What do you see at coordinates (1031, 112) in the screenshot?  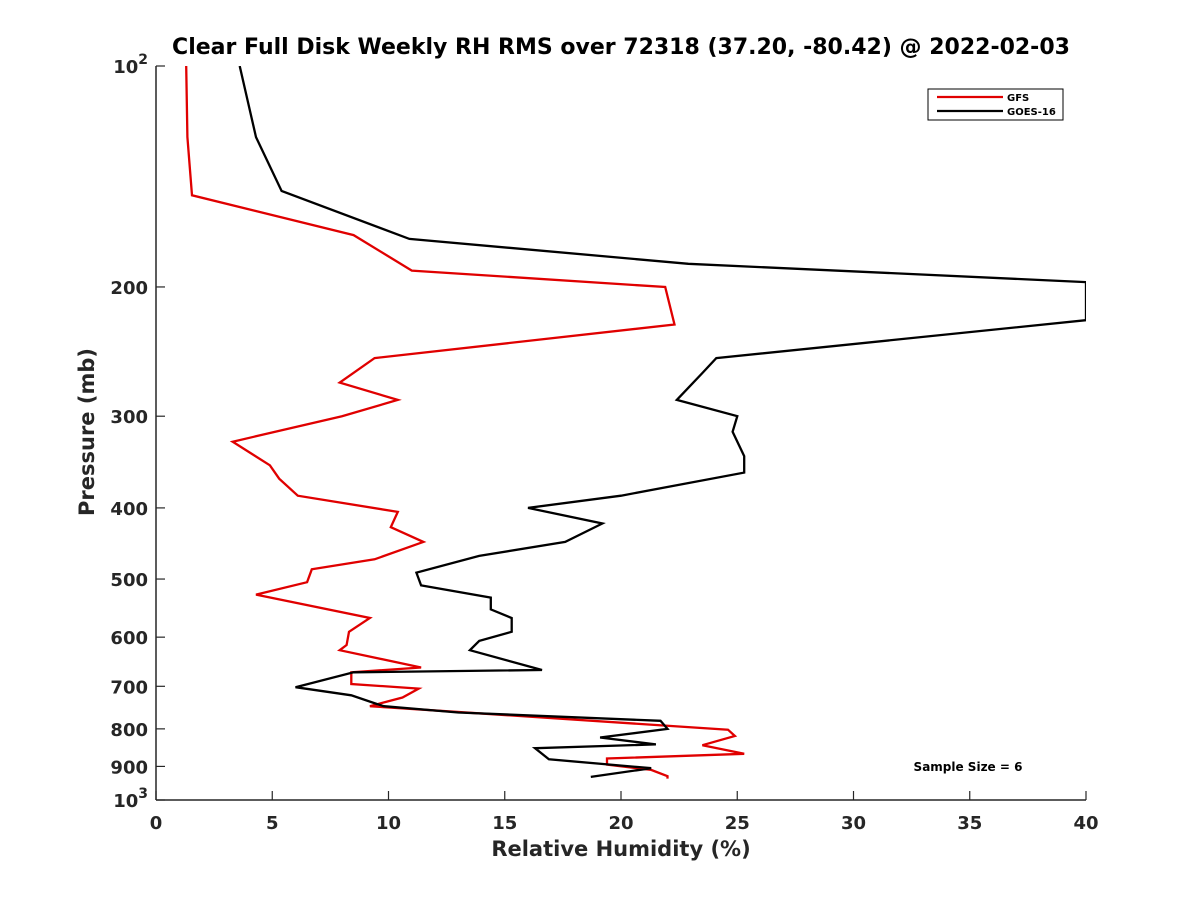 I see `legend-label-goes-16: GOES-16` at bounding box center [1031, 112].